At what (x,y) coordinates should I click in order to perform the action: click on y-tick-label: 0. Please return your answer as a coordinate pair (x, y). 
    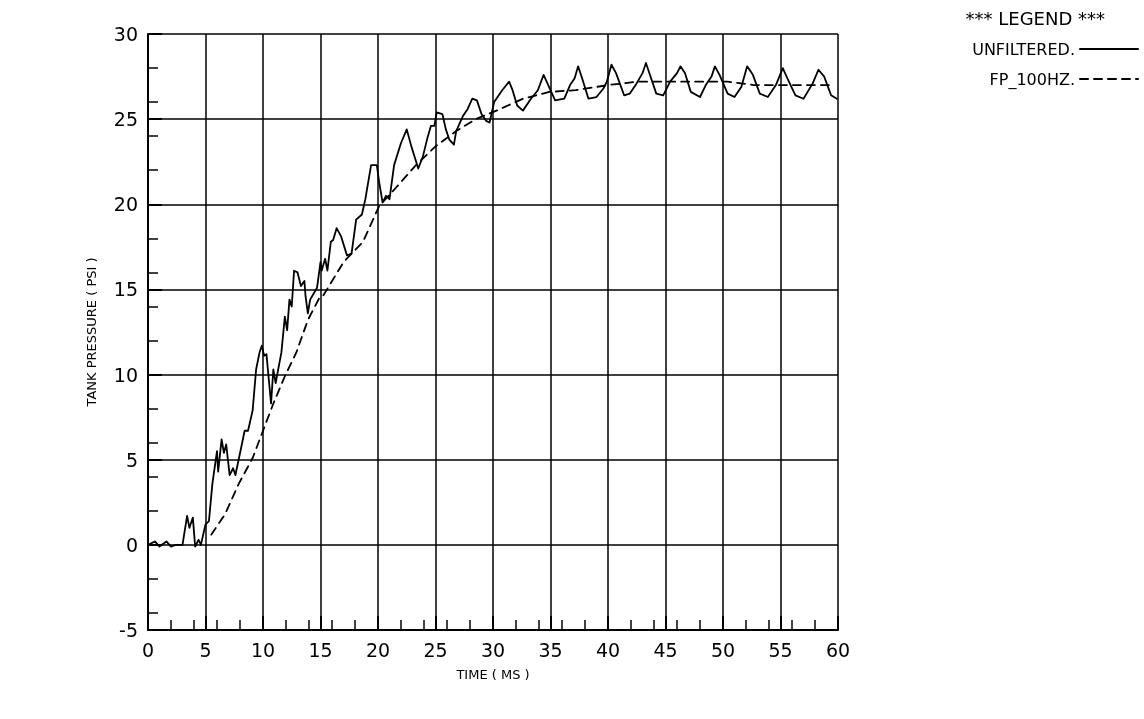
    Looking at the image, I should click on (131, 544).